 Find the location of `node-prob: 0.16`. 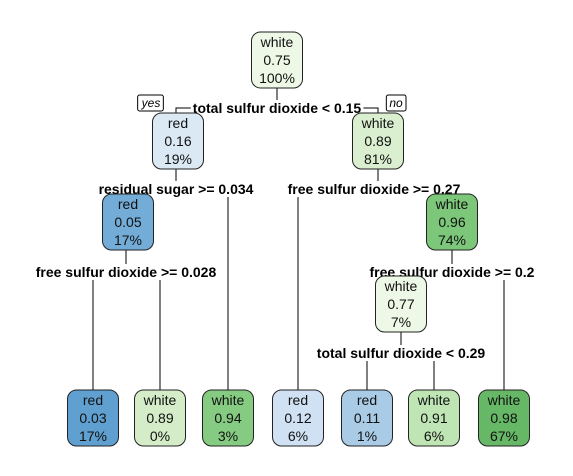

node-prob: 0.16 is located at coordinates (177, 141).